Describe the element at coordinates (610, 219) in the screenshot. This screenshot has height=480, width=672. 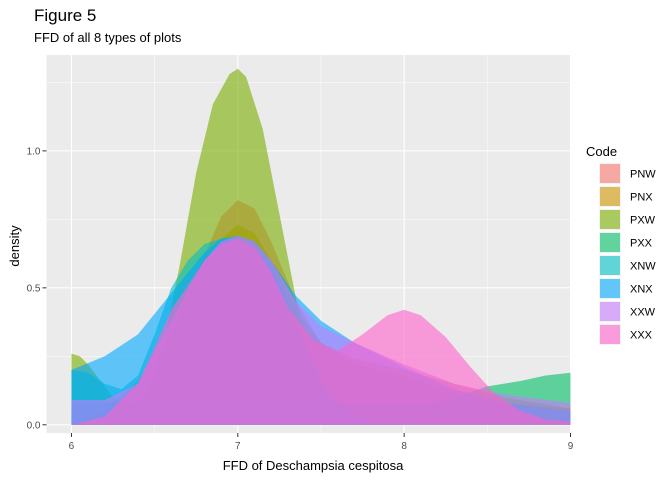
I see `legend-swatch-pxw` at that location.